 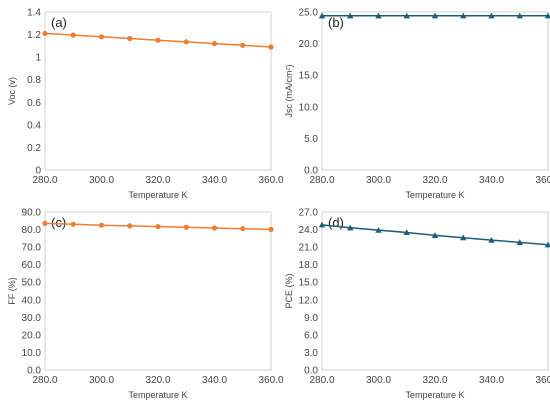 I want to click on y-tick-label: 27.0, so click(x=309, y=213).